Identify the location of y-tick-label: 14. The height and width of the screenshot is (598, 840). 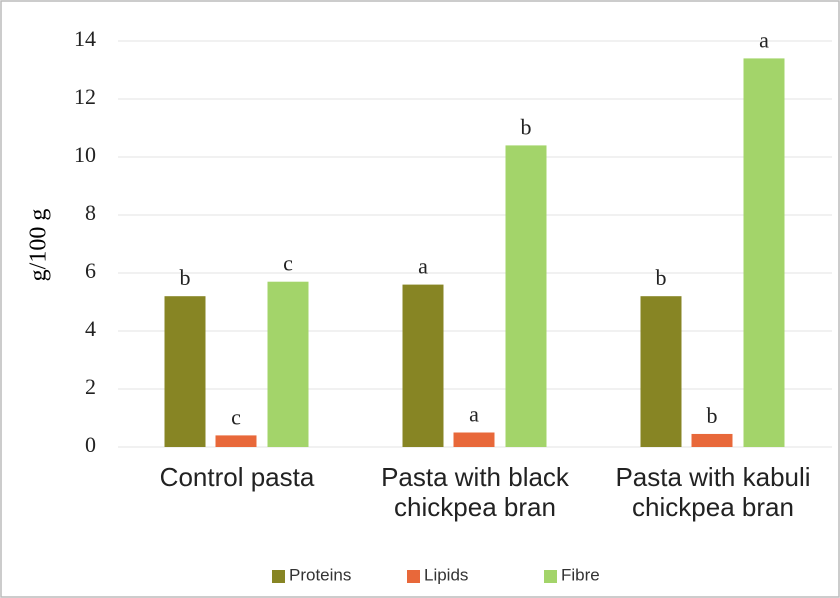
(85, 38).